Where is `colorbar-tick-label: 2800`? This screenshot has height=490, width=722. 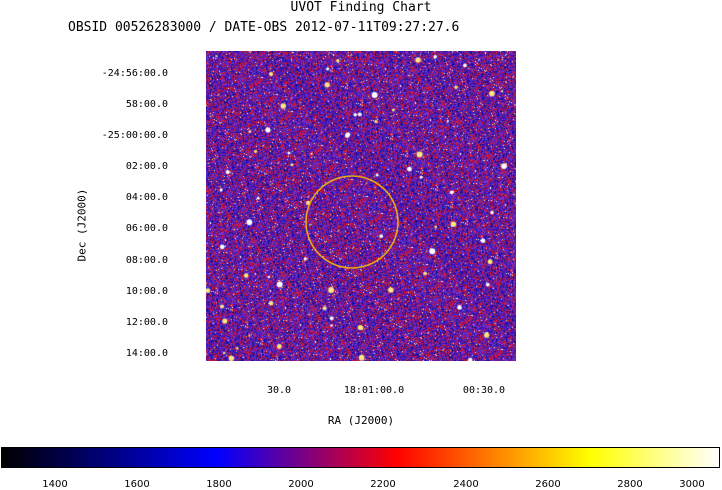 colorbar-tick-label: 2800 is located at coordinates (630, 484).